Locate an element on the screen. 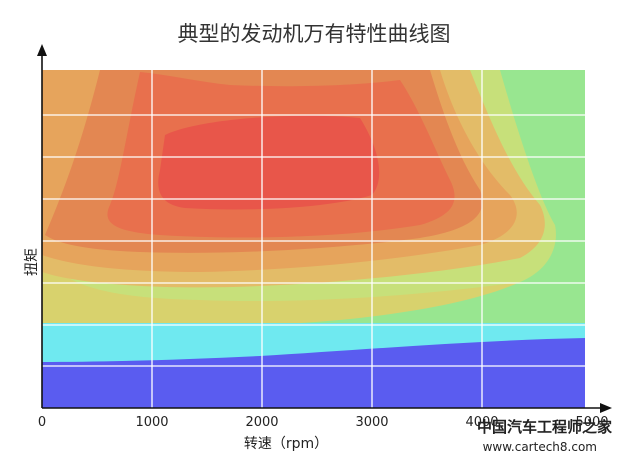 The image size is (620, 465). watermark-name: 中国汽车工程师之家 is located at coordinates (544, 427).